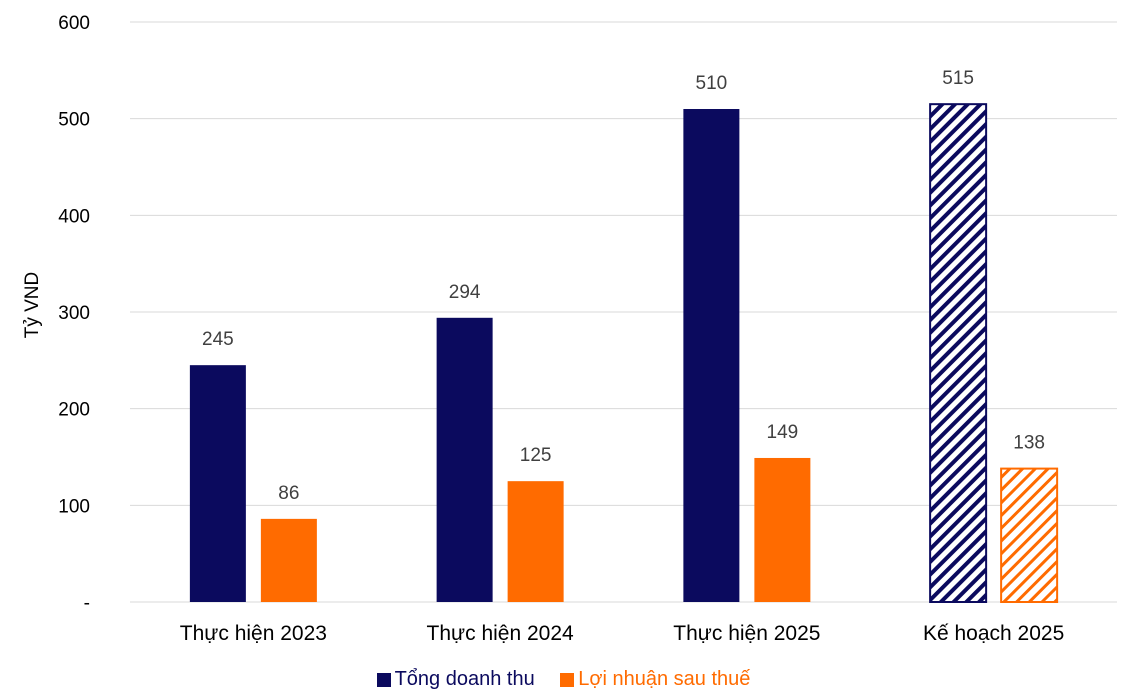 The width and height of the screenshot is (1127, 695). I want to click on legend-item-profit: Lợi nhuận sau thuế, so click(655, 679).